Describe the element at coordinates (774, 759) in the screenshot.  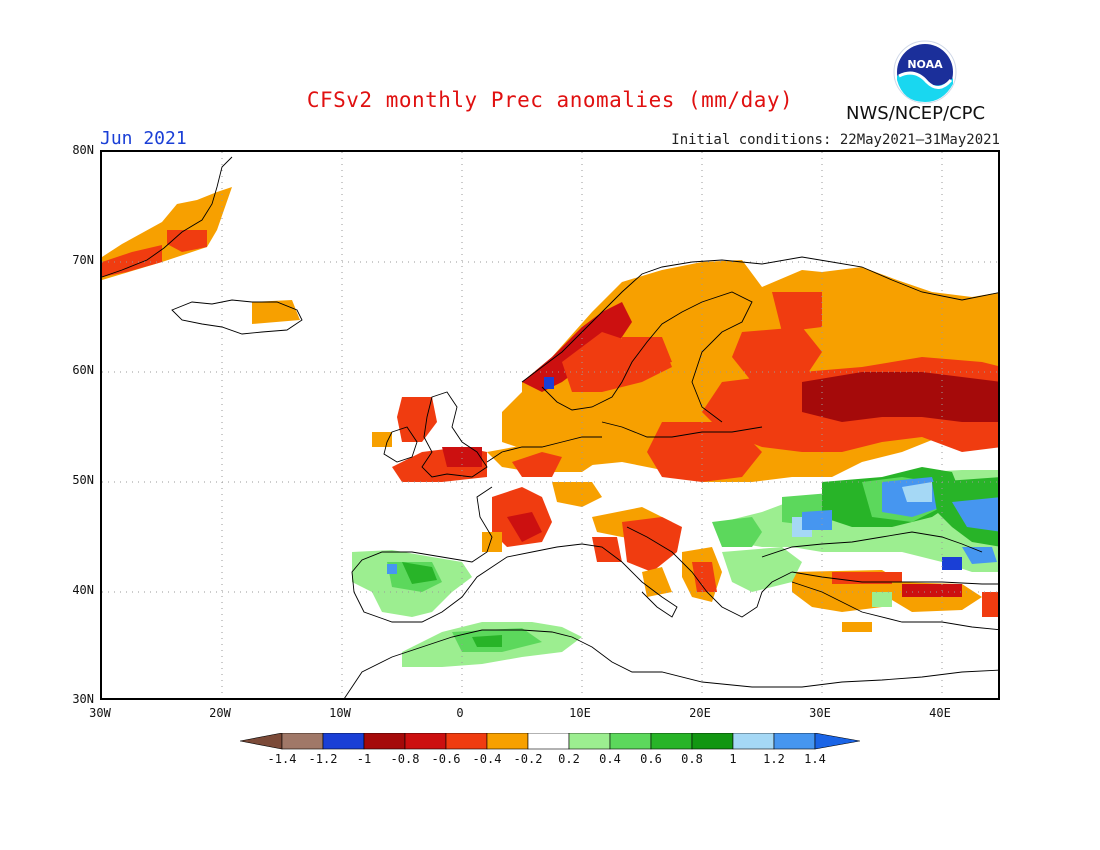
I see `cbar-label: 1.2` at that location.